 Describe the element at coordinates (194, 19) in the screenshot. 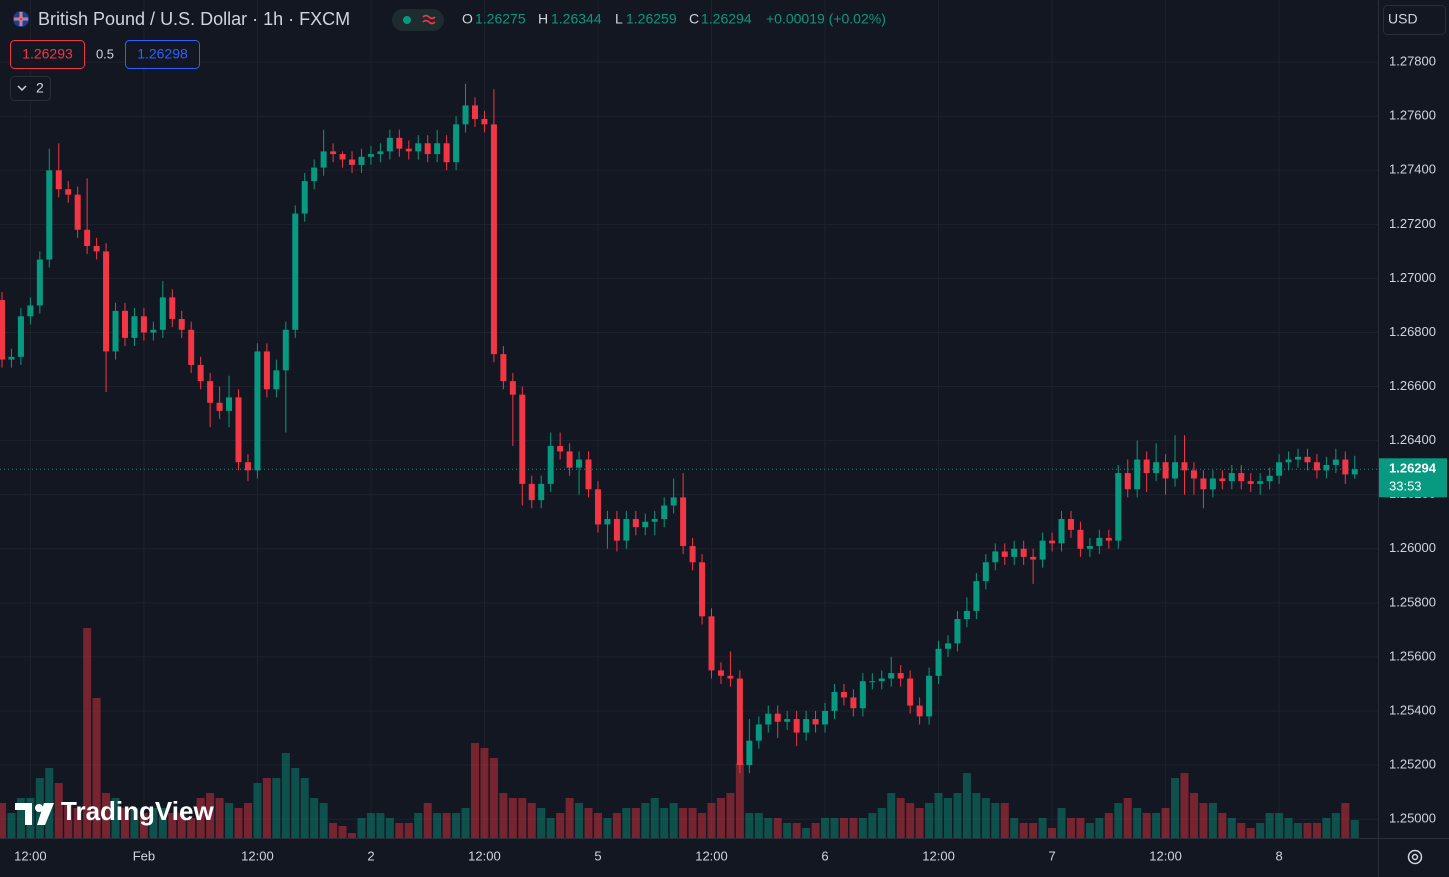

I see `symbol-title: British Pound / U.S. Dollar · 1h · FXCM` at that location.